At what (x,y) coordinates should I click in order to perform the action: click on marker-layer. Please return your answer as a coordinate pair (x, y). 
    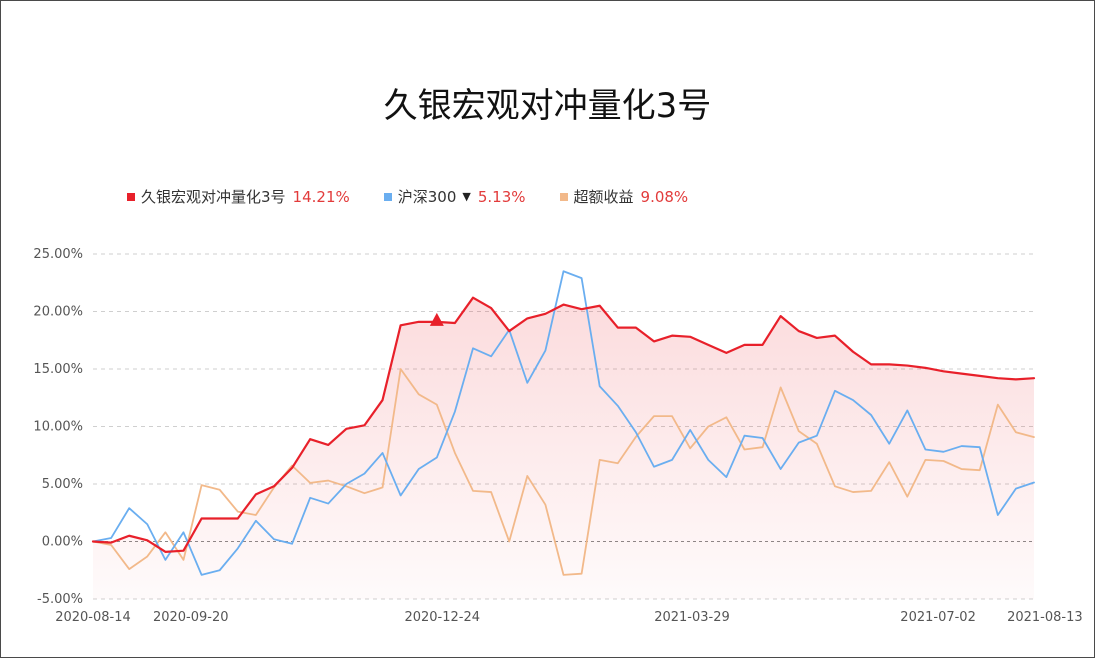
    Looking at the image, I should click on (436, 319).